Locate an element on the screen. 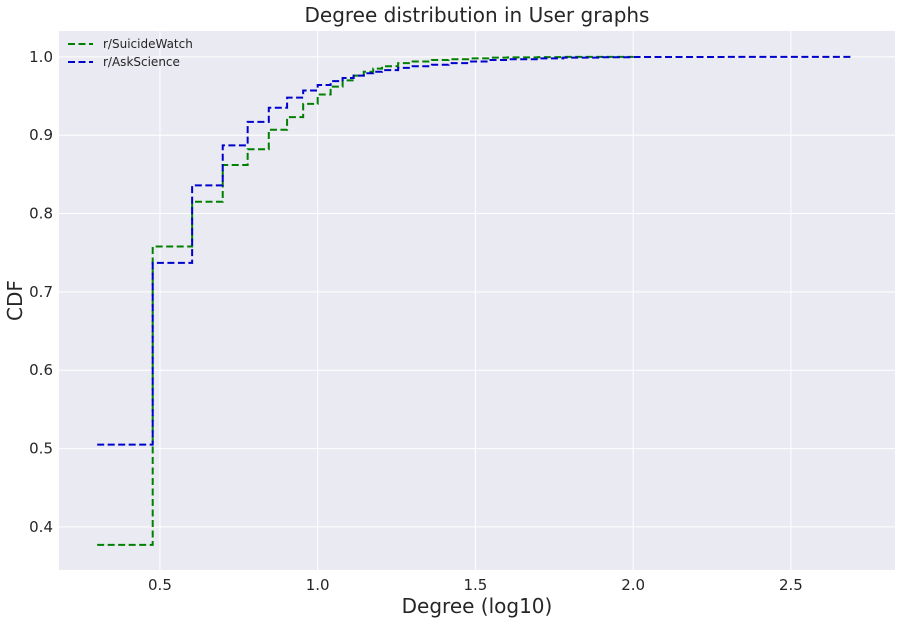  y-tick-label: 0.6 is located at coordinates (41, 370).